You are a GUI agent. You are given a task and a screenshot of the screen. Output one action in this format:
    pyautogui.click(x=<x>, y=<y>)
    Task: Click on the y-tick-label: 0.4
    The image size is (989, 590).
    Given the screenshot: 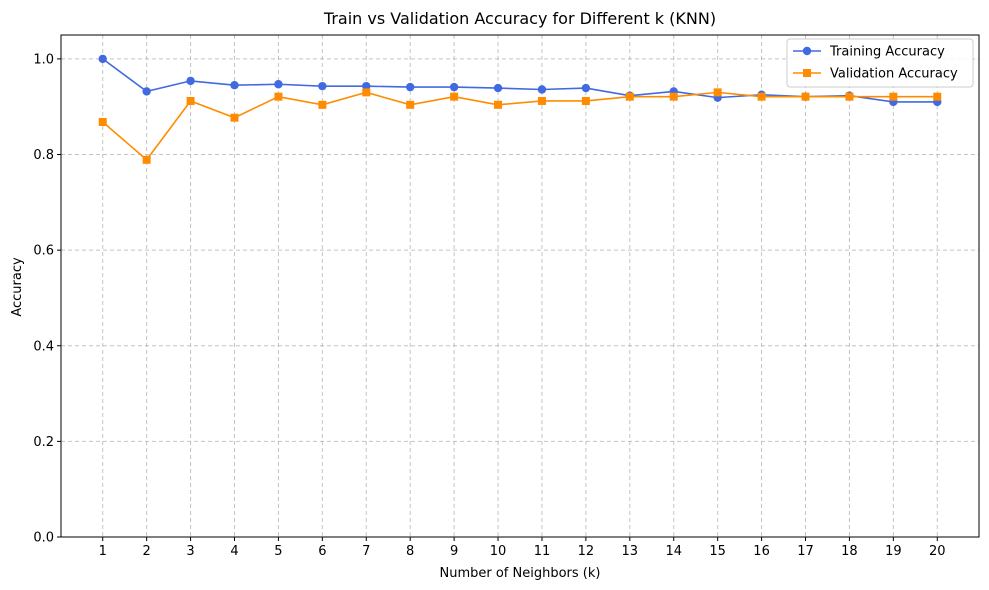 What is the action you would take?
    pyautogui.click(x=43, y=346)
    